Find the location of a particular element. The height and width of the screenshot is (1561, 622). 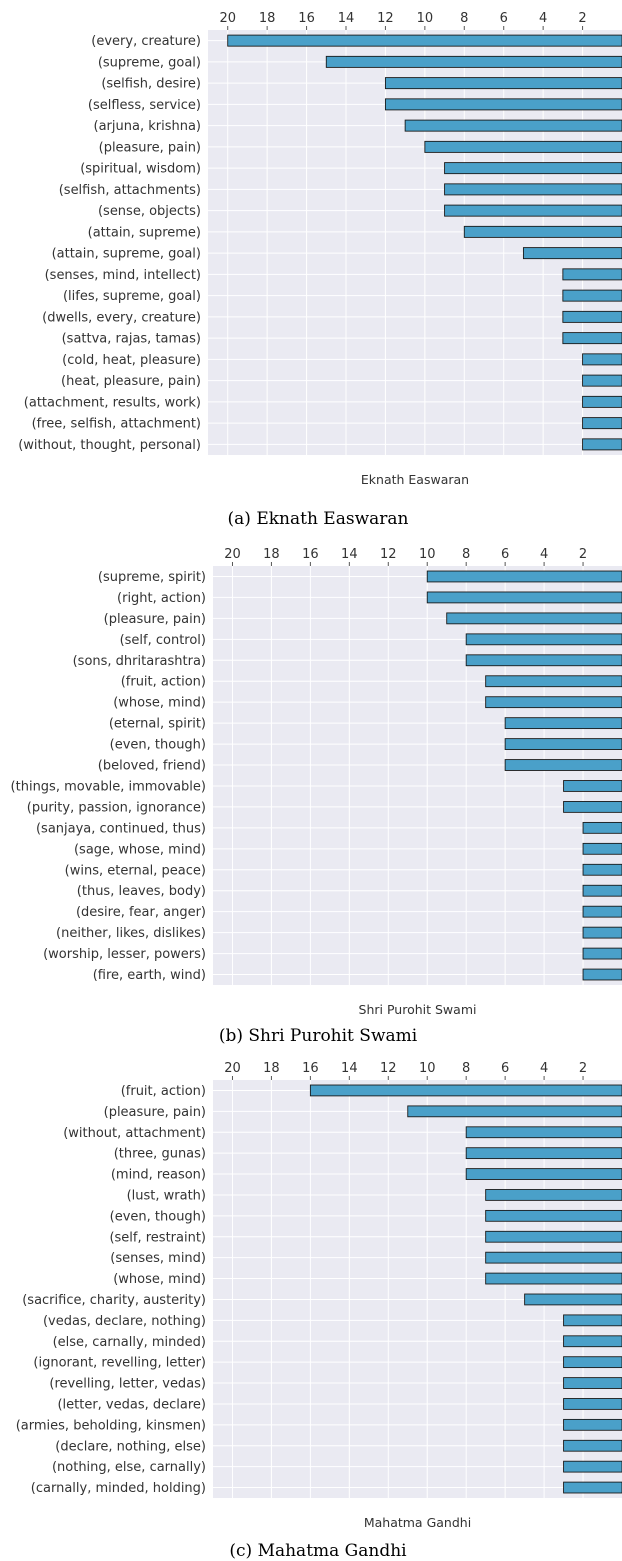

category-label: (sense, objects) is located at coordinates (149, 211).